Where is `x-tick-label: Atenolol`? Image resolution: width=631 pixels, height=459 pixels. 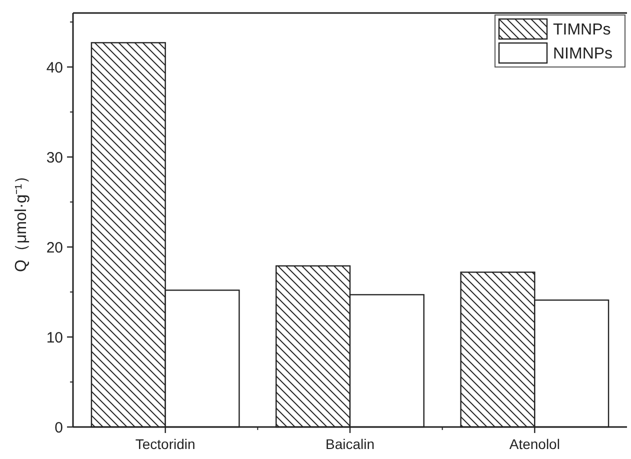
x-tick-label: Atenolol is located at coordinates (534, 444).